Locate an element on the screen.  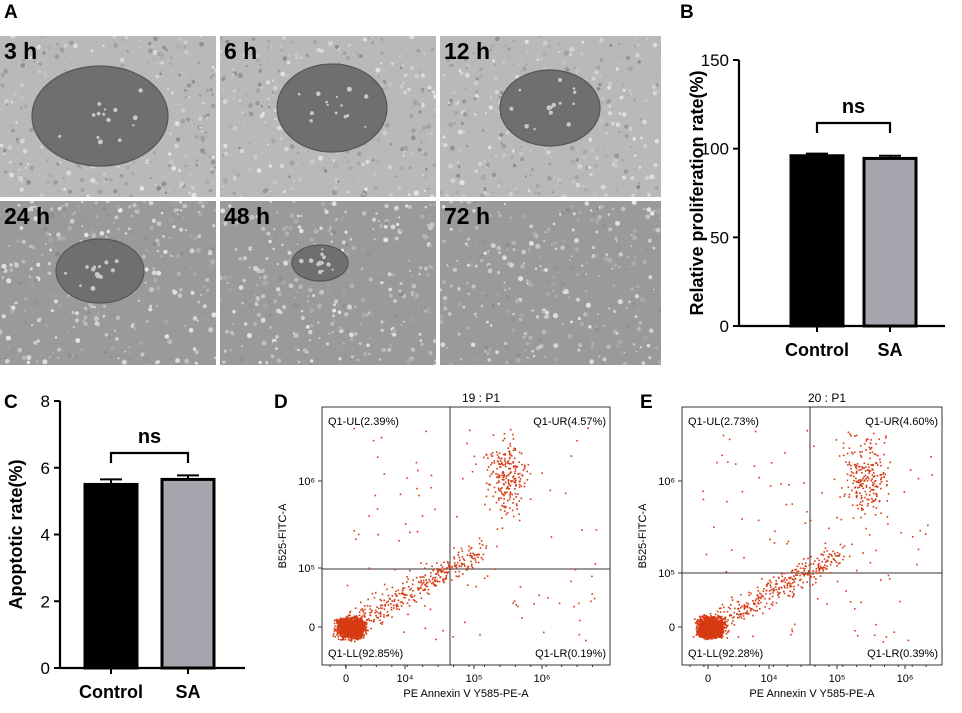
timepoint-label: 72 h is located at coordinates (467, 216).